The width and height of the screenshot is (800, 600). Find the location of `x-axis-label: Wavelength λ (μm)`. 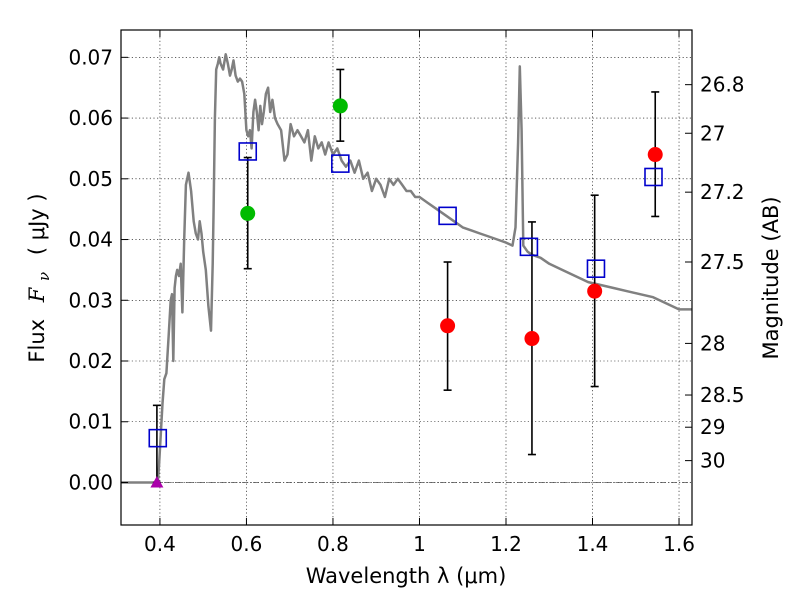

x-axis-label: Wavelength λ (μm) is located at coordinates (406, 576).